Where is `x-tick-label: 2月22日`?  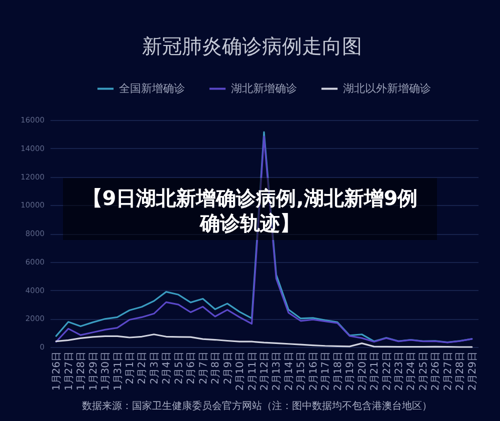 x-tick-label: 2月22日 is located at coordinates (387, 371).